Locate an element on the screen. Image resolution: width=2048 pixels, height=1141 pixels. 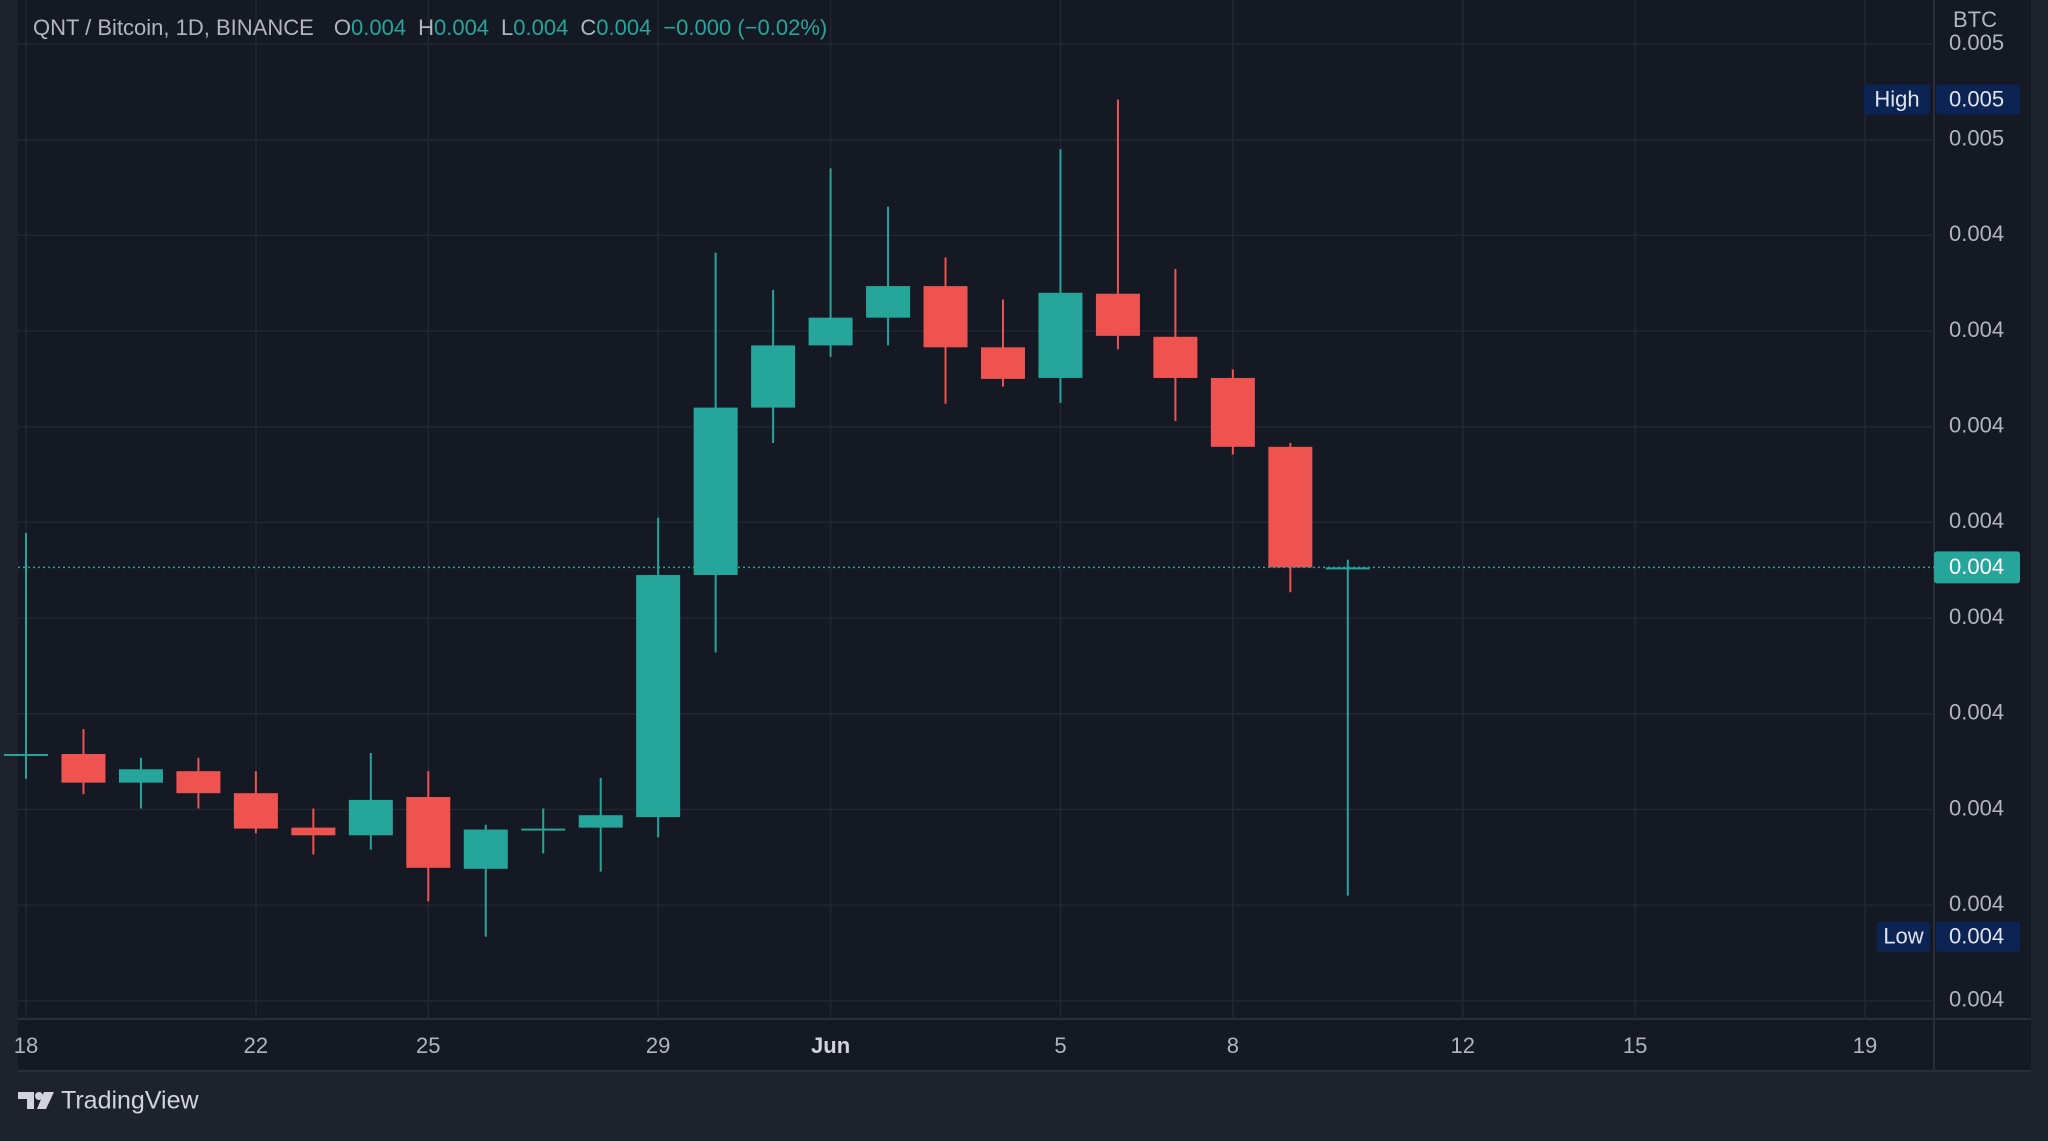
marker-value: 0.004 is located at coordinates (1976, 936).